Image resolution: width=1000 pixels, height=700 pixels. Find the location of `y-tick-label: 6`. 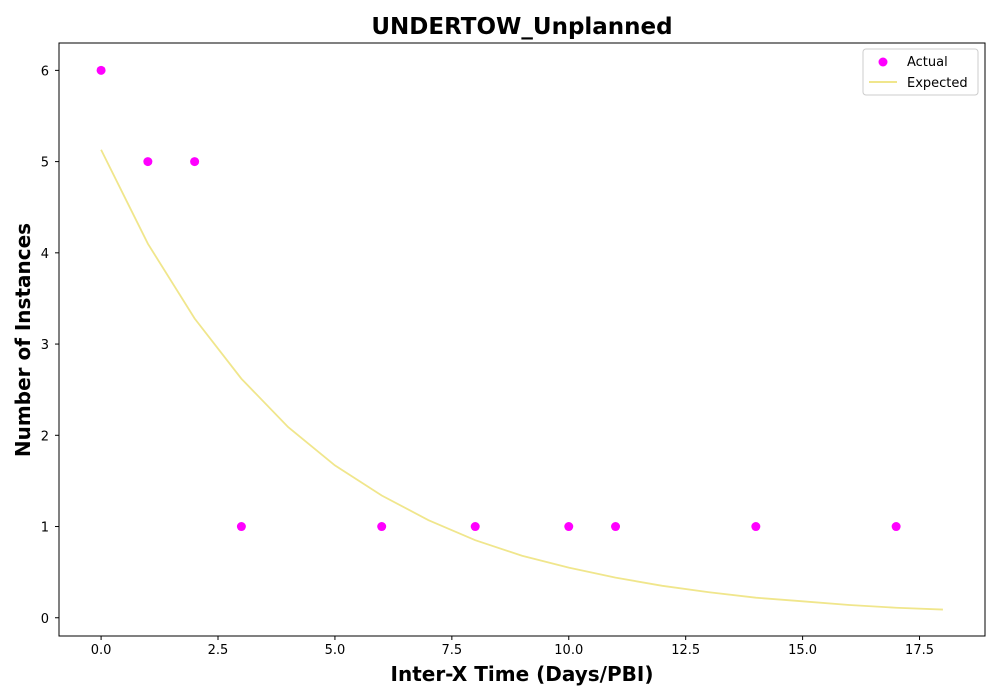

y-tick-label: 6 is located at coordinates (45, 71).